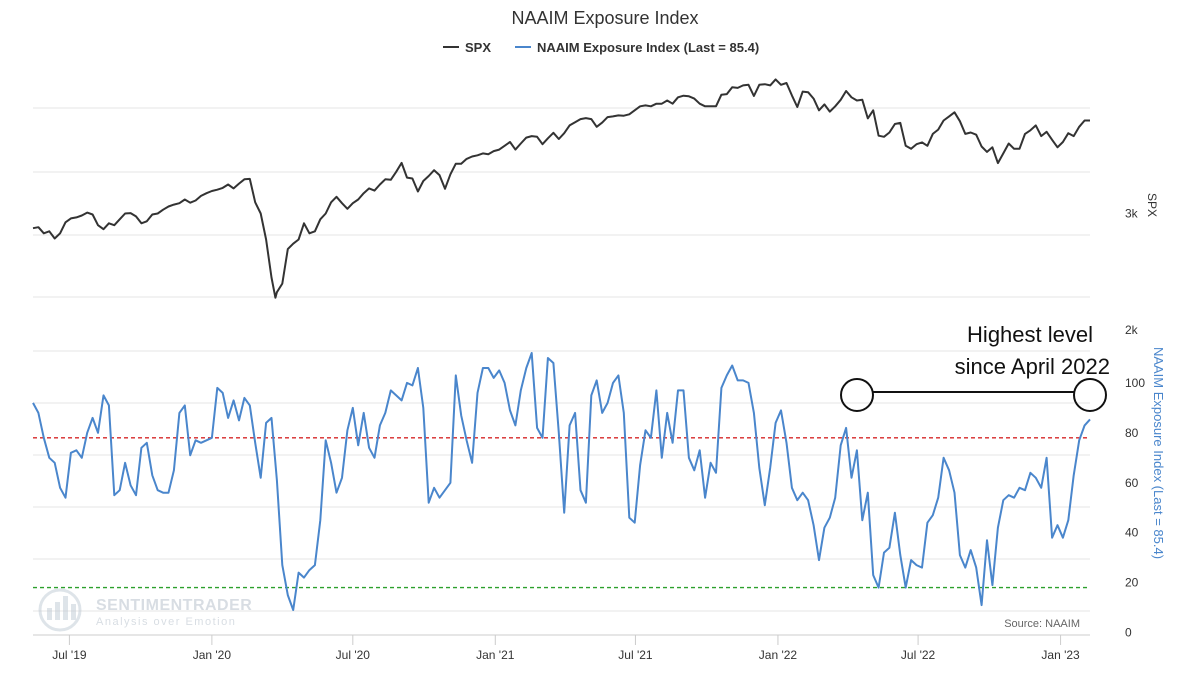 This screenshot has width=1199, height=674. Describe the element at coordinates (1132, 433) in the screenshot. I see `naaim-tick-label: 80` at that location.